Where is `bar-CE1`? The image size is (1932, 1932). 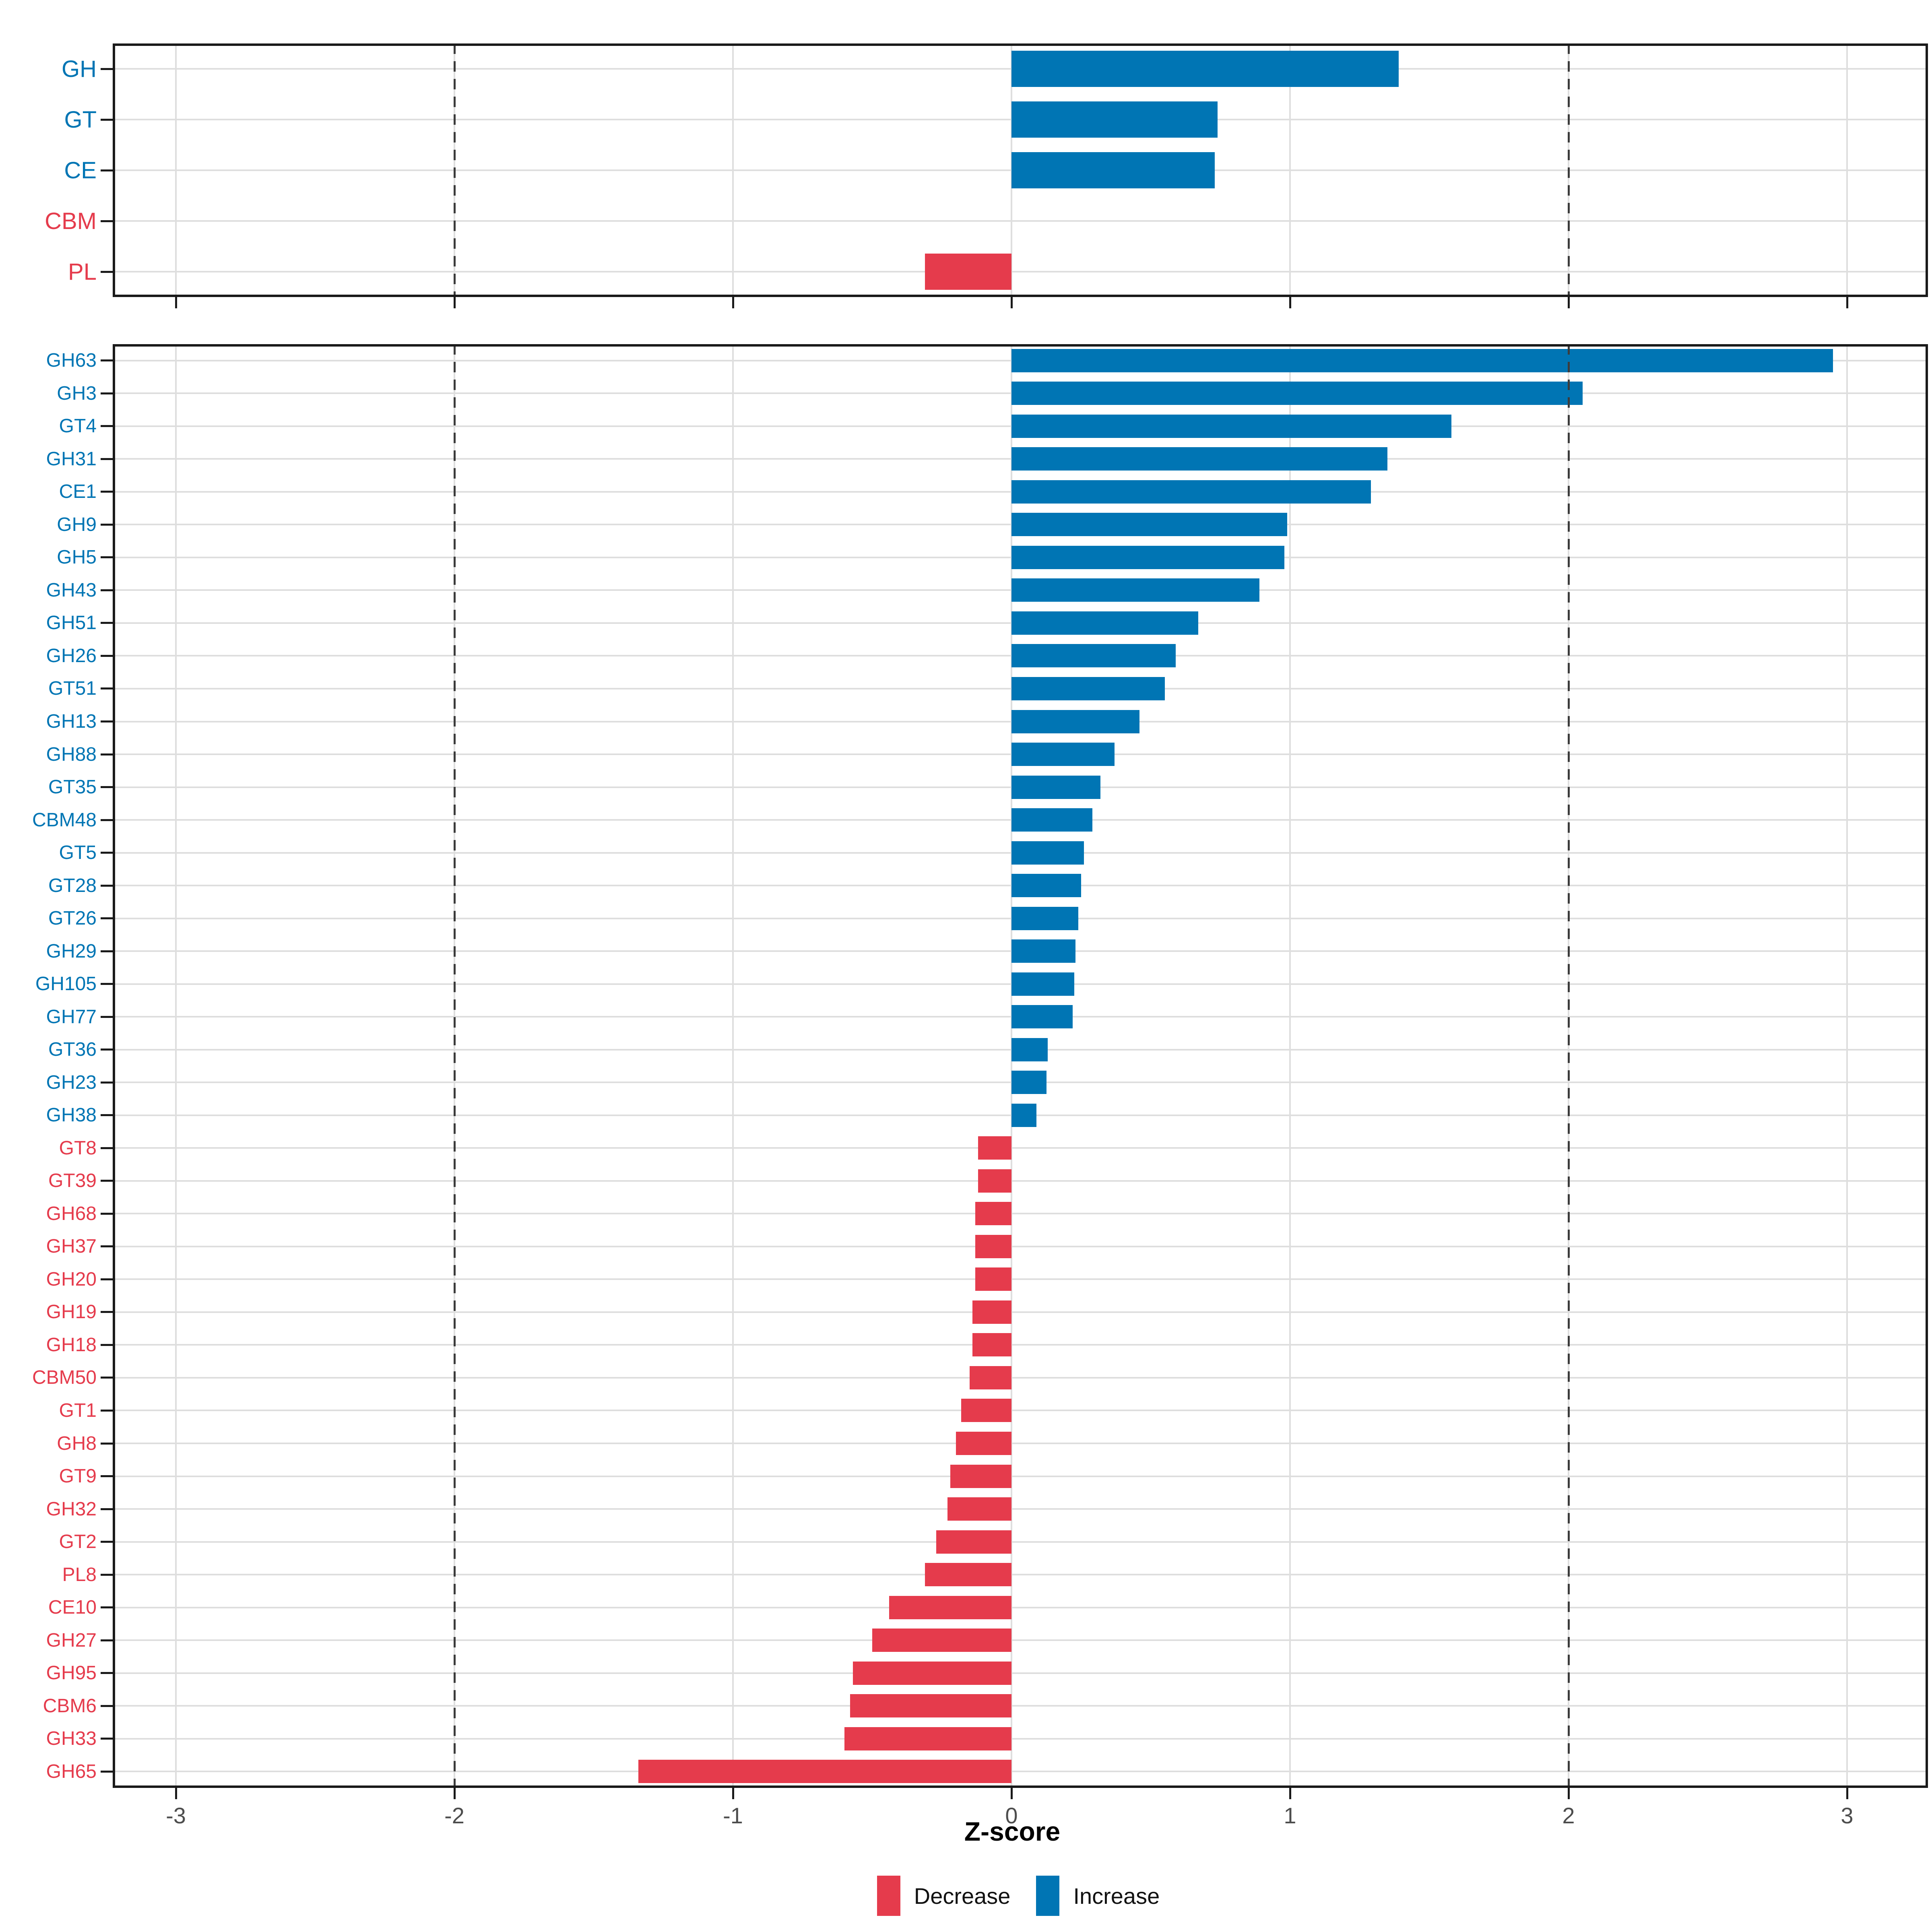 bar-CE1 is located at coordinates (1191, 492).